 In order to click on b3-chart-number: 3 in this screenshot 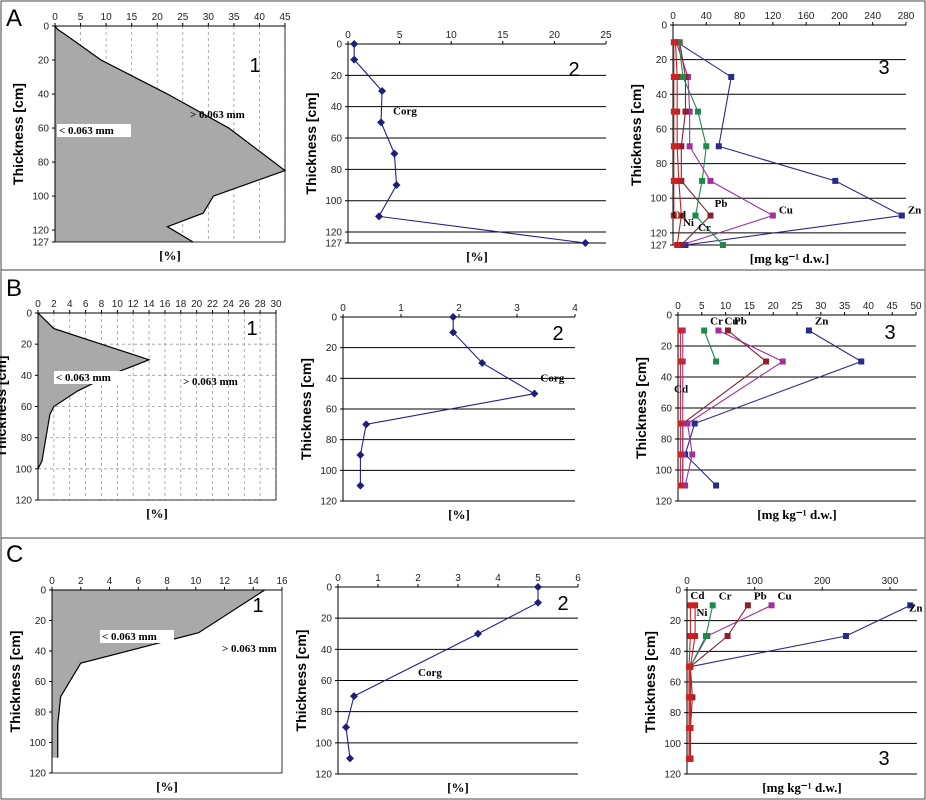, I will do `click(889, 333)`.